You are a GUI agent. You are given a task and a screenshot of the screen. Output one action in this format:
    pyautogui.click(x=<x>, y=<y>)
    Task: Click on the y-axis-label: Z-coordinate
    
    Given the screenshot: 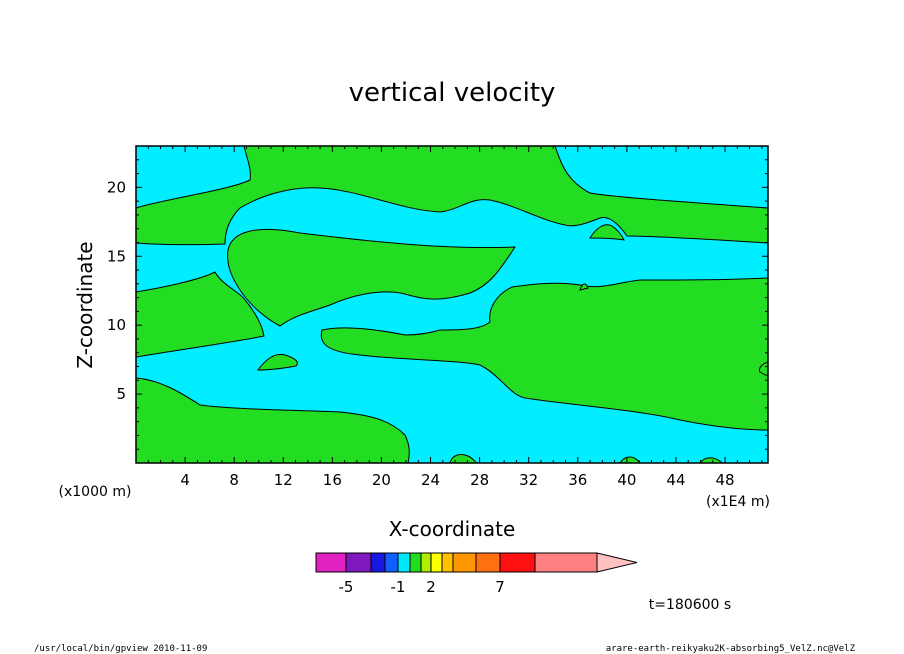 What is the action you would take?
    pyautogui.click(x=85, y=304)
    